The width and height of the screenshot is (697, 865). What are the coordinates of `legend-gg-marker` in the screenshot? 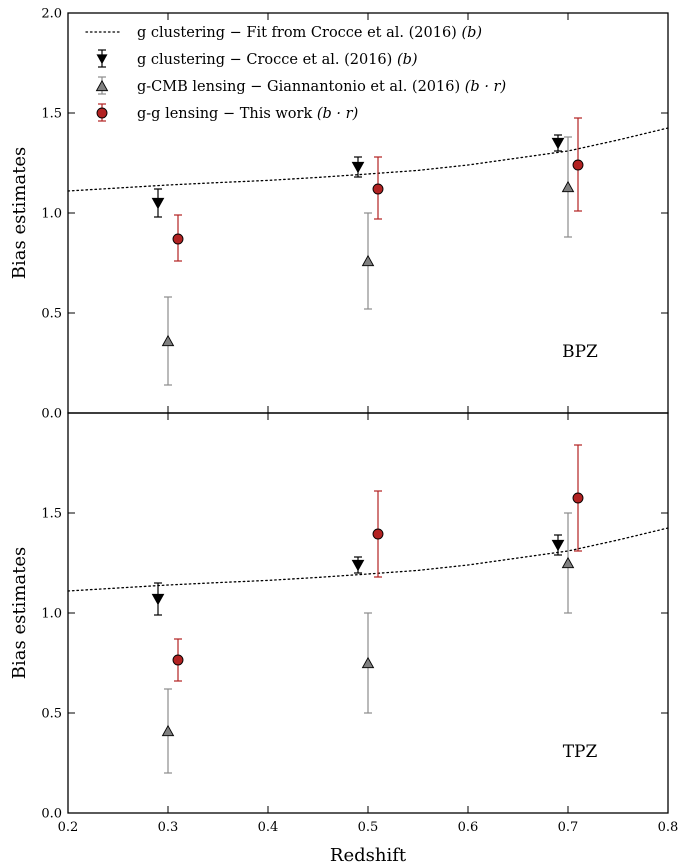 It's located at (102, 113).